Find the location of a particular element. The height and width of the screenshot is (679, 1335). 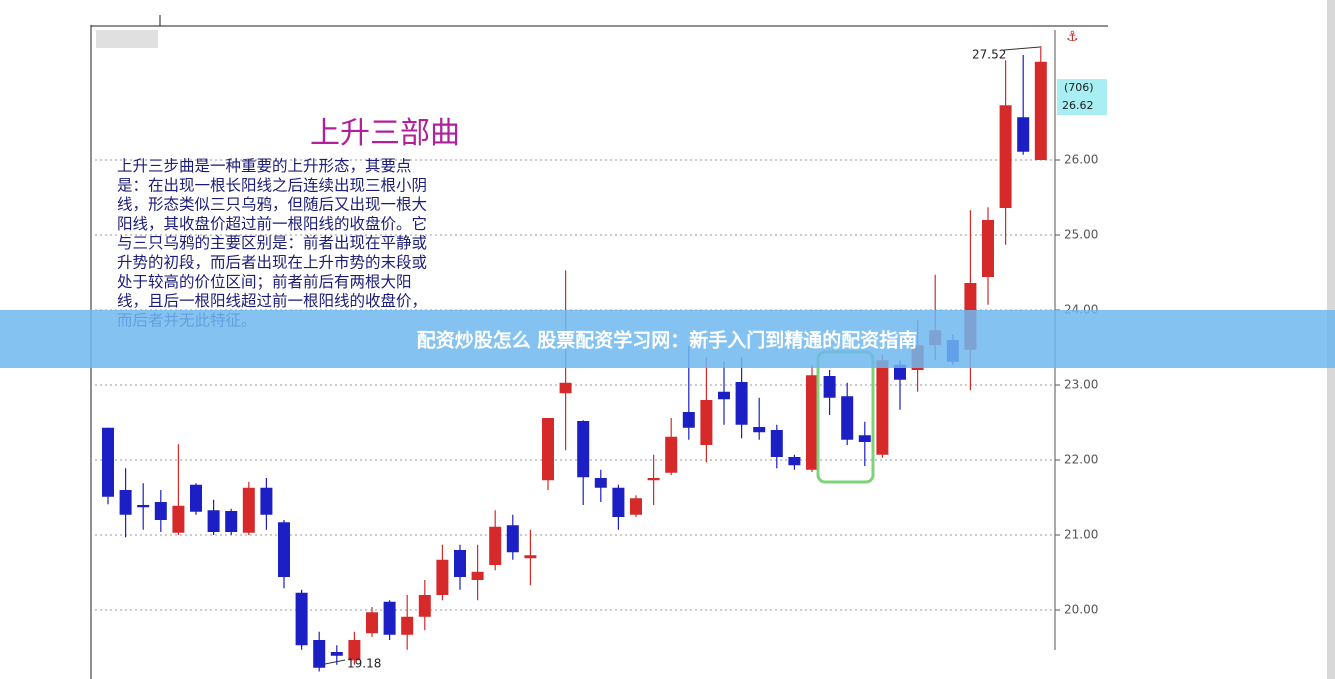

chart-title: 上升三部曲 is located at coordinates (385, 133).